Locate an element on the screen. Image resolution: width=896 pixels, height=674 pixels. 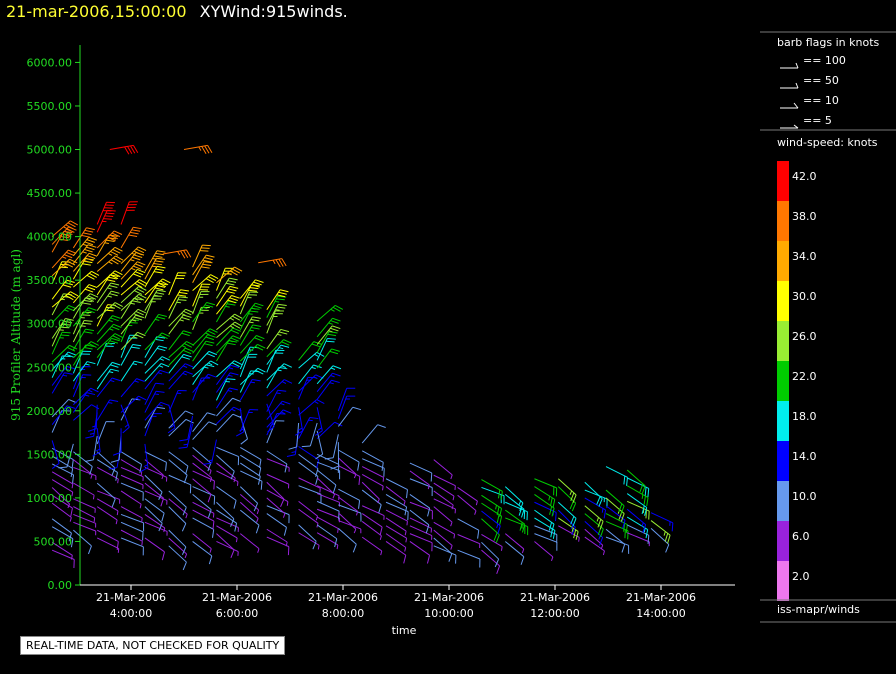
y-tick-label: 2000.00 is located at coordinates (50, 411).